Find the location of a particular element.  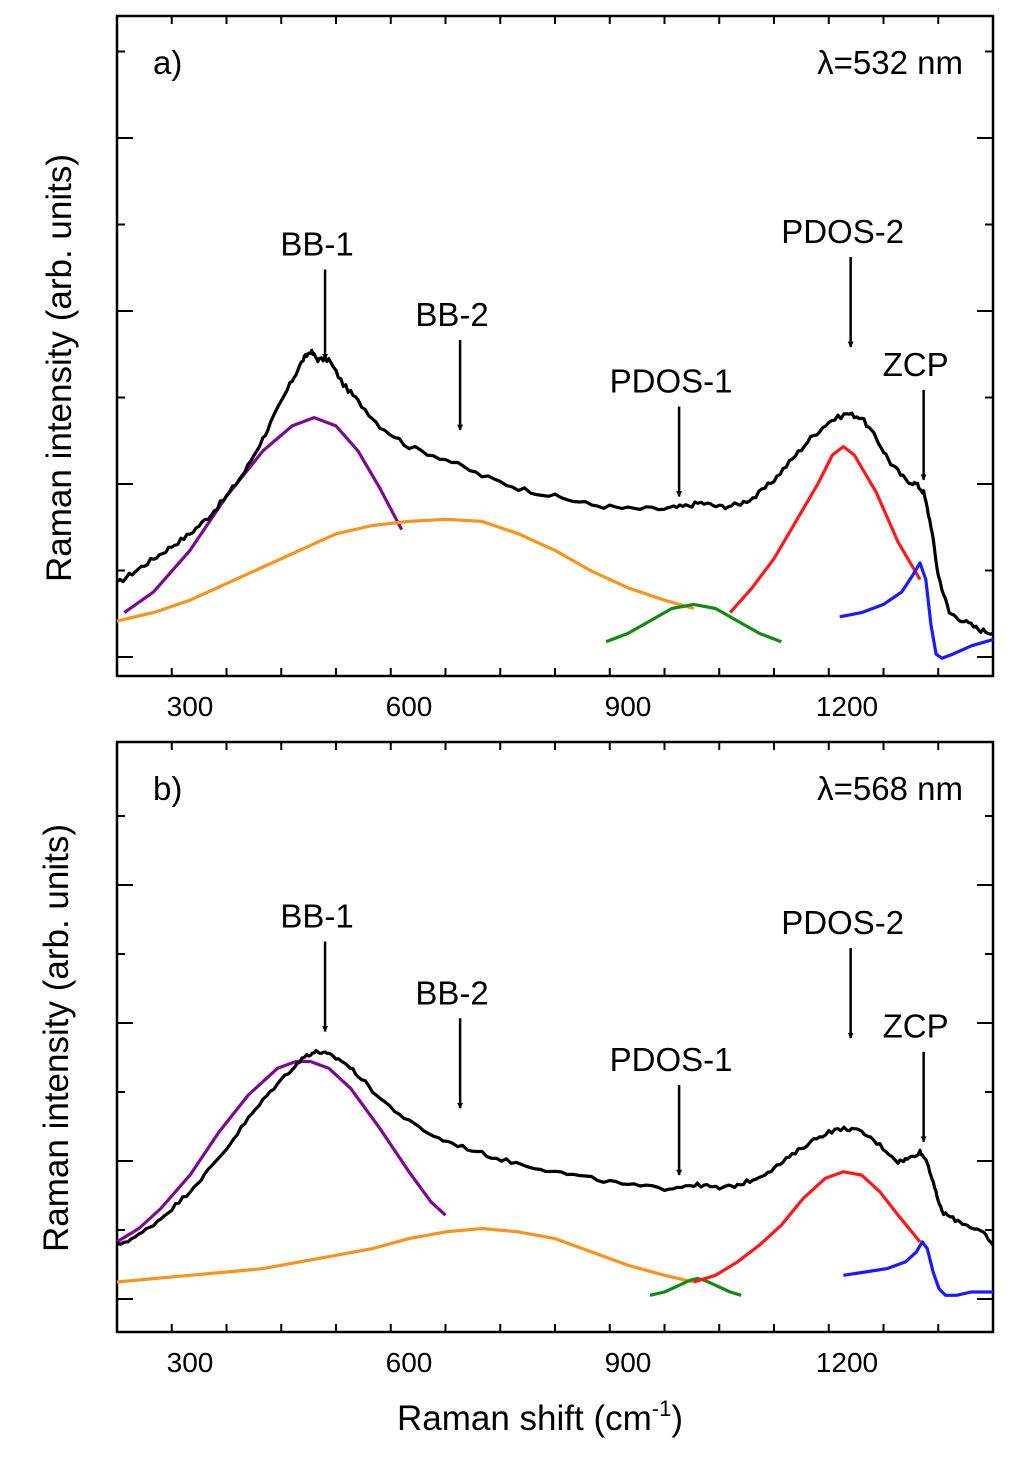

panel-b-peak-label-bb-1: BB-1 is located at coordinates (316, 915).